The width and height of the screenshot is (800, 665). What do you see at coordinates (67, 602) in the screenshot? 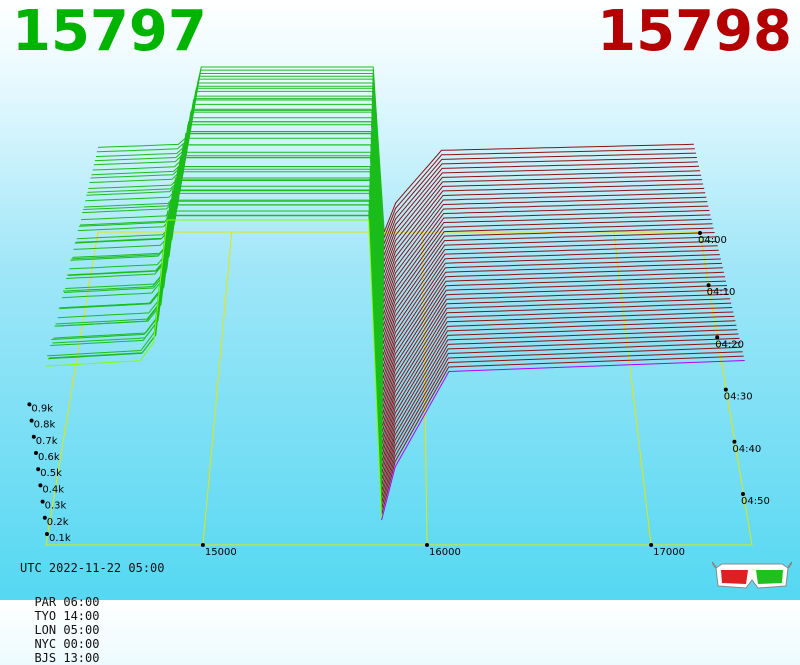
I see `clock-paris: PAR 06:00` at bounding box center [67, 602].